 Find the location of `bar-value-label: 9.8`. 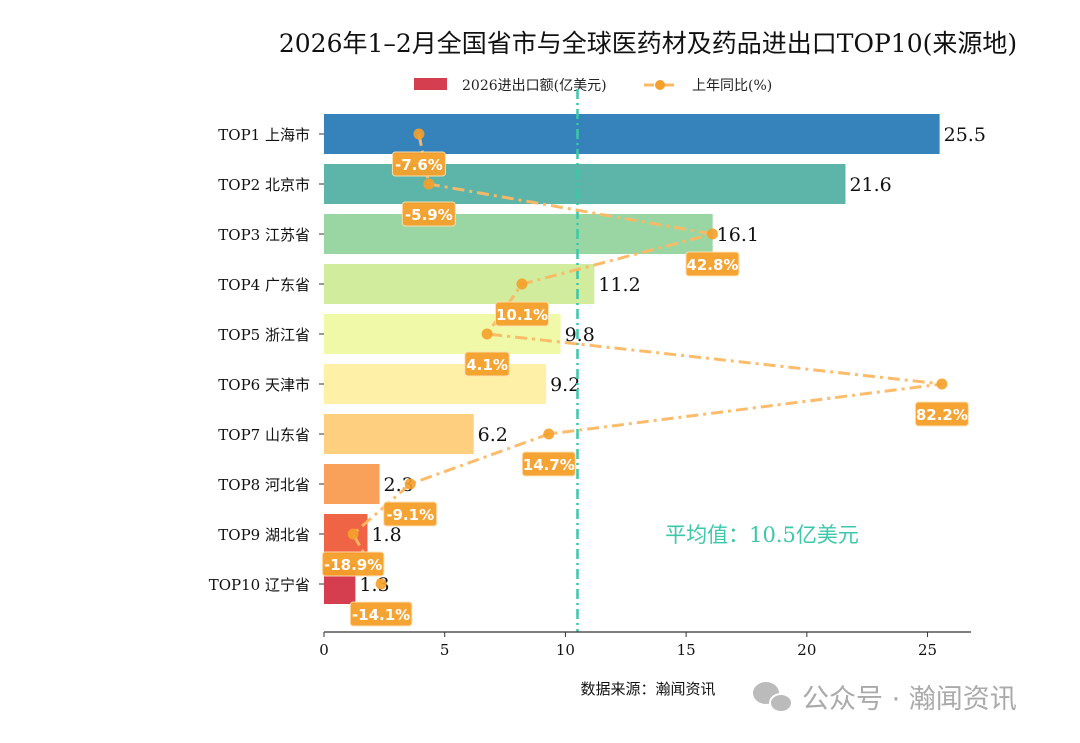

bar-value-label: 9.8 is located at coordinates (580, 335).